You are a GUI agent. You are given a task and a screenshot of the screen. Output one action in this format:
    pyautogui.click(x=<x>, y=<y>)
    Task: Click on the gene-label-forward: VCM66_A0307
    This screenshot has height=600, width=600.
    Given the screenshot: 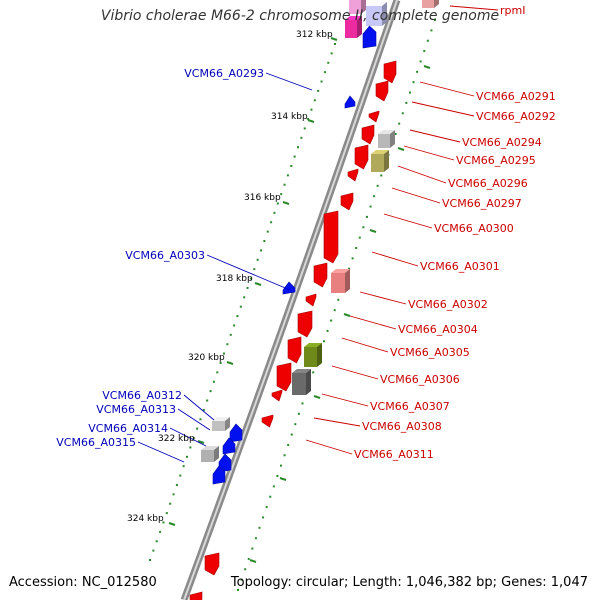 What is the action you would take?
    pyautogui.click(x=410, y=406)
    